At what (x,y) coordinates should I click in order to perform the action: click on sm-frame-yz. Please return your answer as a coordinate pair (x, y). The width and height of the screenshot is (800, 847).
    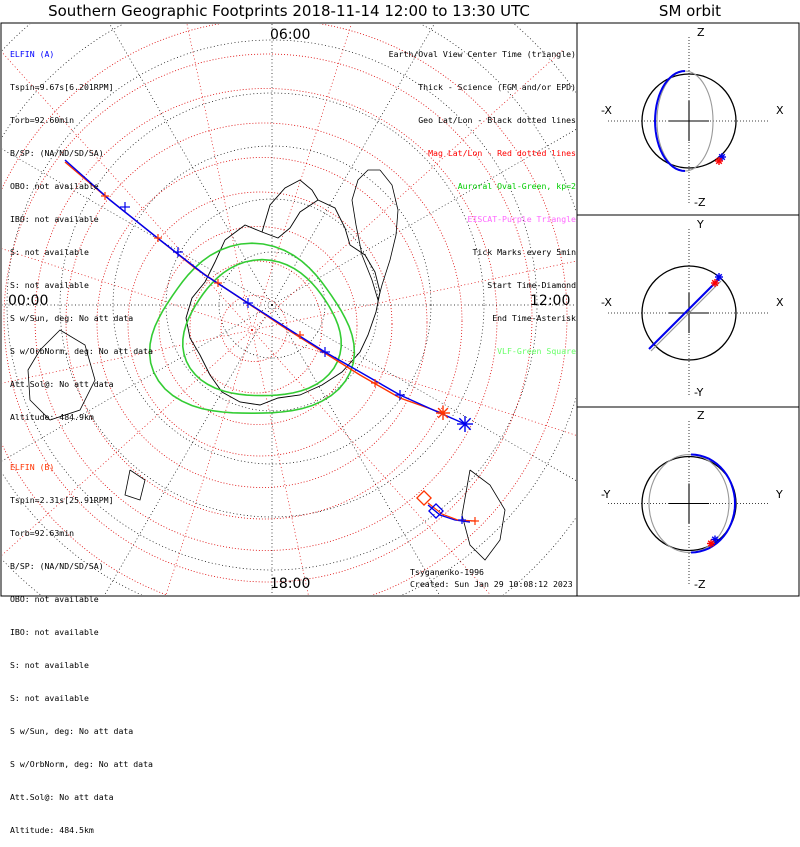
    Looking at the image, I should click on (688, 501).